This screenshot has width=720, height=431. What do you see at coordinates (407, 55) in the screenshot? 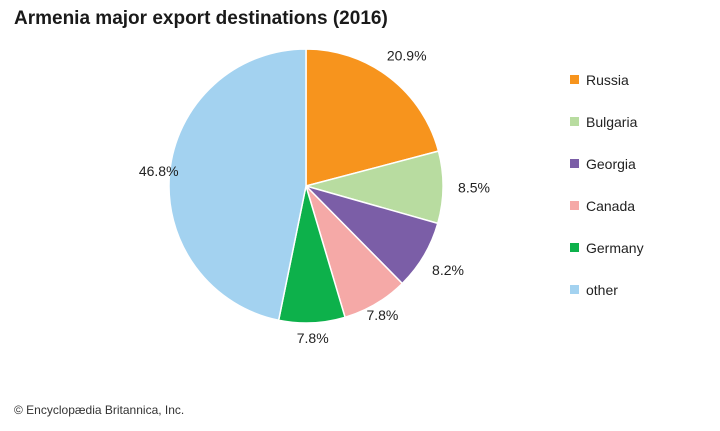
I see `slice-label-russia: 20.9%` at bounding box center [407, 55].